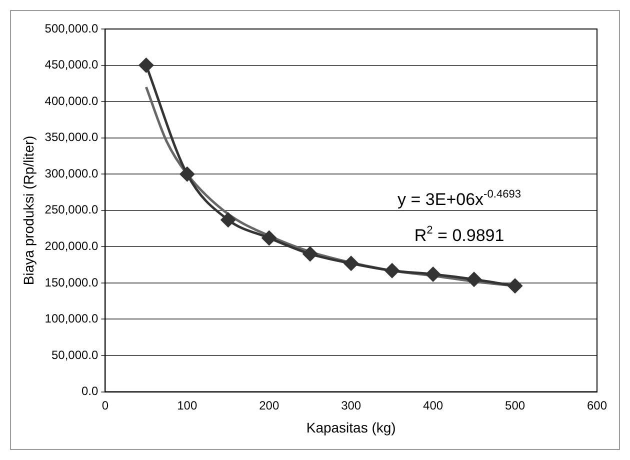 The width and height of the screenshot is (630, 460). Describe the element at coordinates (71, 282) in the screenshot. I see `y-tick-label: 150,000.0` at that location.